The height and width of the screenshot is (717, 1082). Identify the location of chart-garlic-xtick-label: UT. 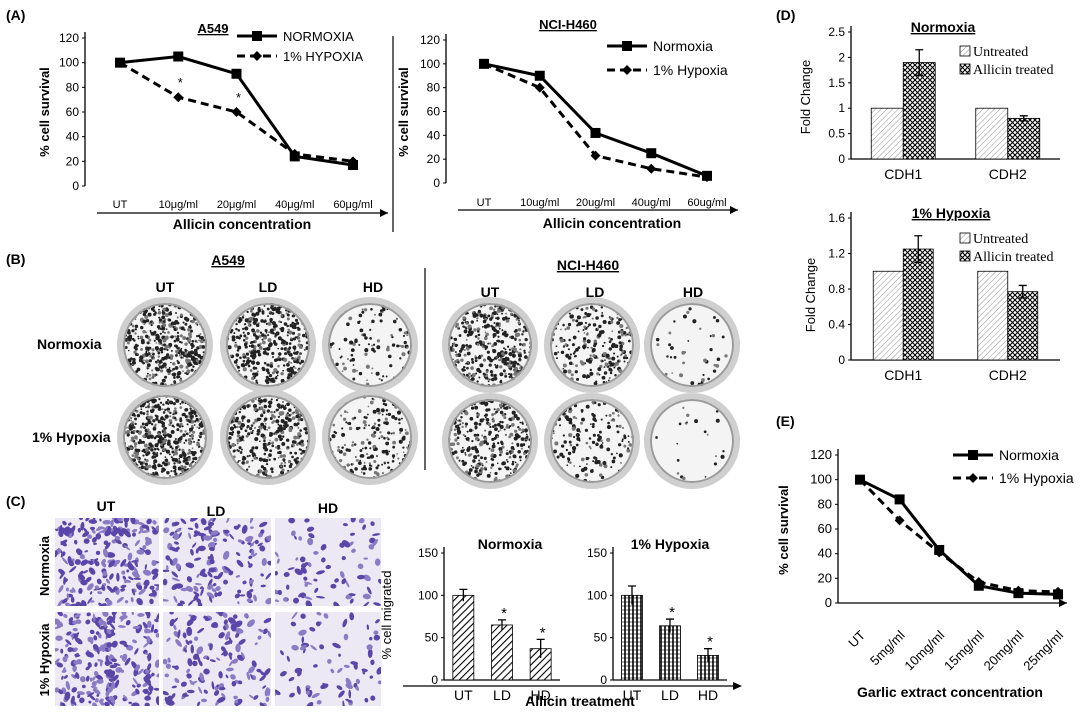
(856, 638).